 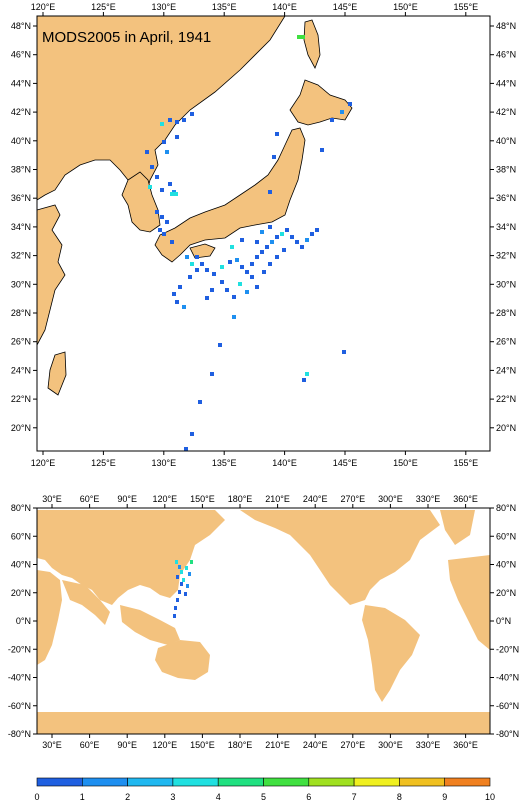 I want to click on lon-label-bottom: 270°E, so click(x=352, y=745).